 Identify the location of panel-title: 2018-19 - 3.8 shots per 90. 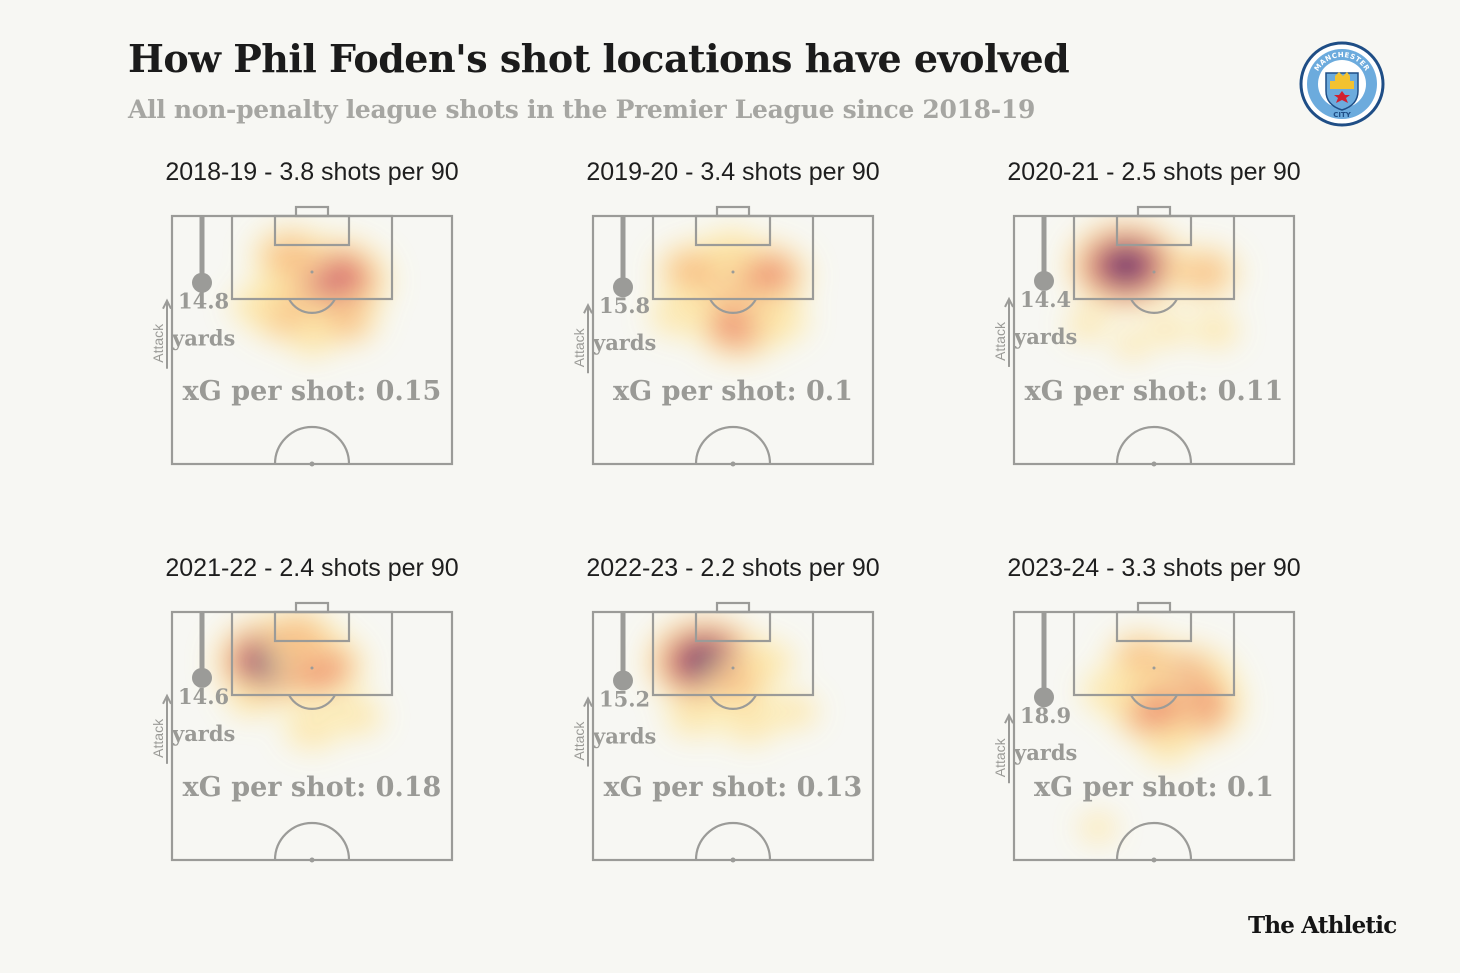
(312, 172).